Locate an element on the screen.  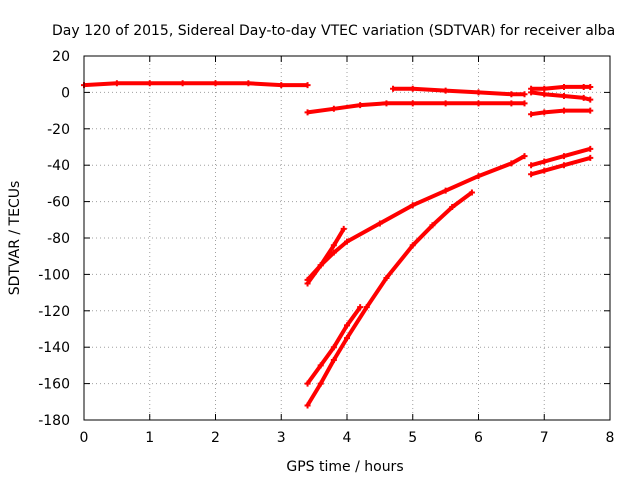
x-tick-labels: 0 1 2 3 4 5 6 7 8 is located at coordinates (347, 438).